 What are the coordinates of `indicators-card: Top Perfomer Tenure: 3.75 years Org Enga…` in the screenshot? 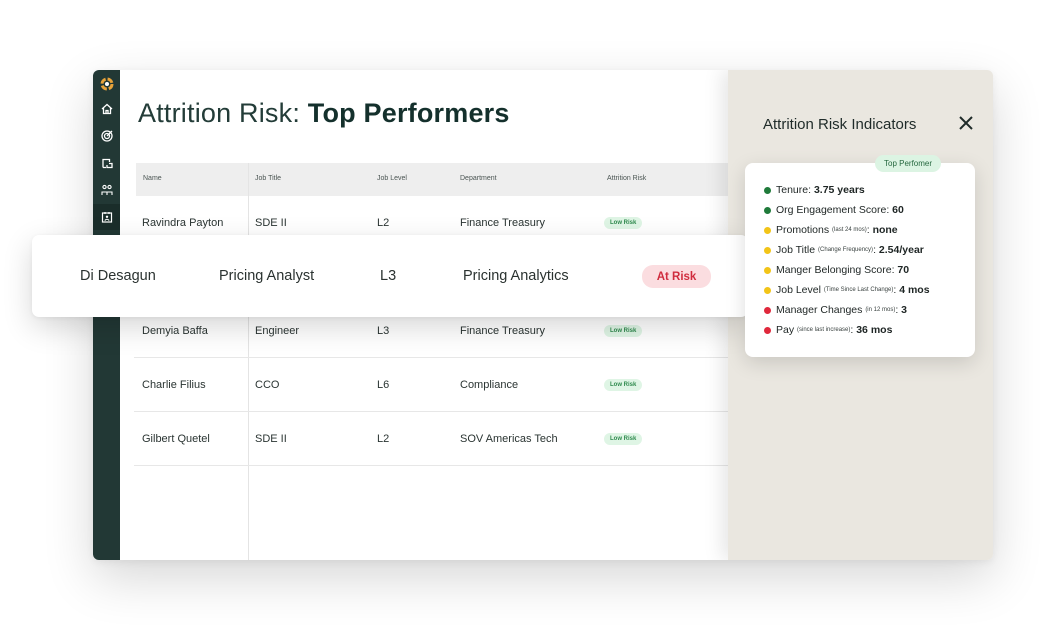 It's located at (860, 260).